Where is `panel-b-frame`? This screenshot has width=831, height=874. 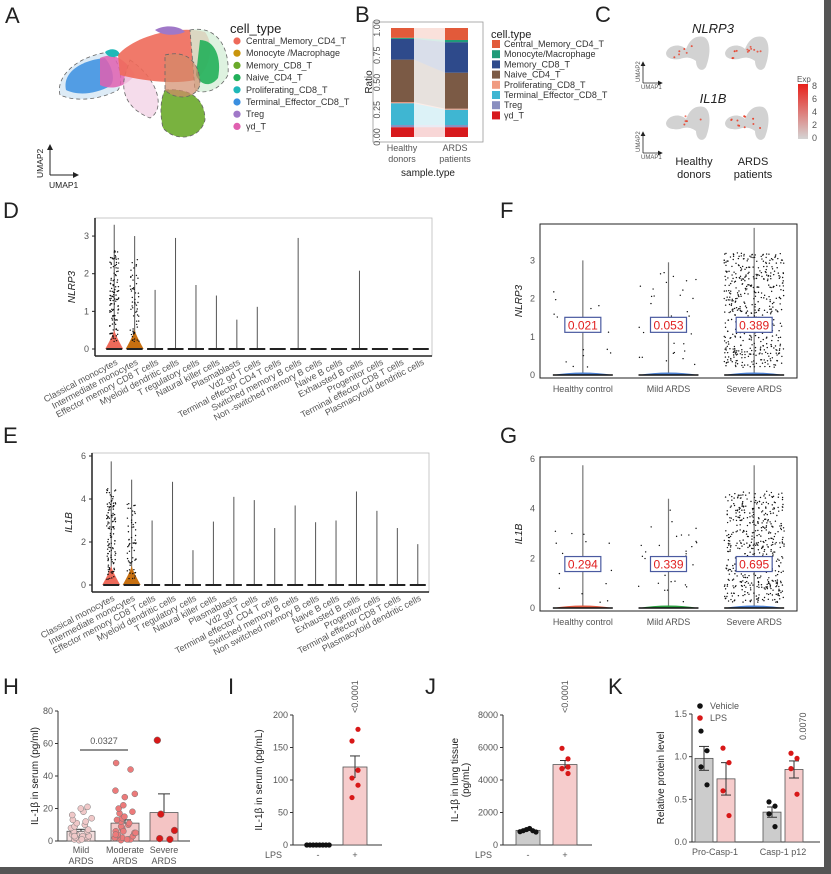 panel-b-frame is located at coordinates (428, 82).